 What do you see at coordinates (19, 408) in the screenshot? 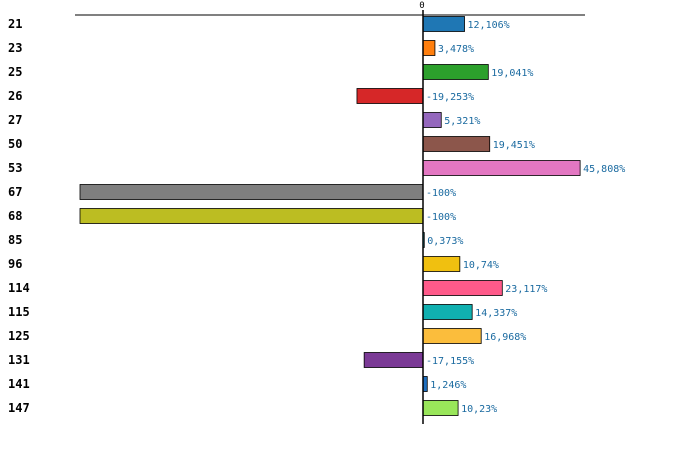
I see `category-label: 147` at bounding box center [19, 408].